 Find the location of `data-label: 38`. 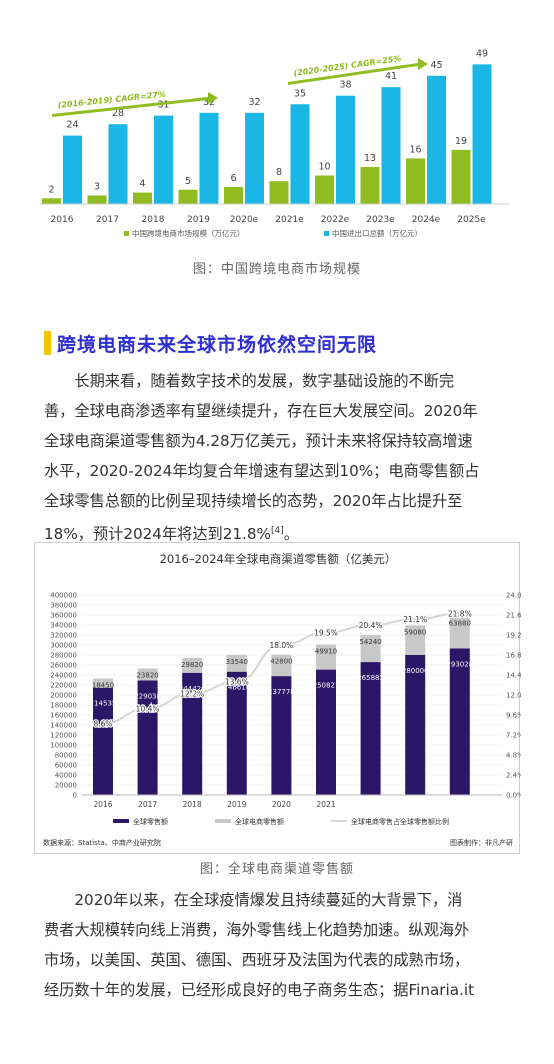

data-label: 38 is located at coordinates (345, 85).